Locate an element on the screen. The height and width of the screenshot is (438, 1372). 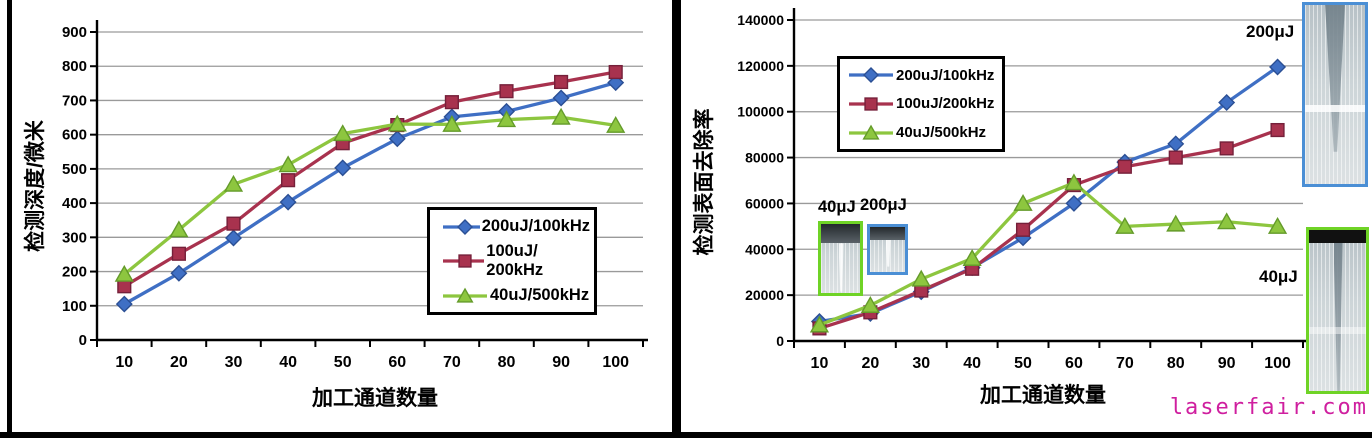
svg-text: 700 is located at coordinates (74, 100).